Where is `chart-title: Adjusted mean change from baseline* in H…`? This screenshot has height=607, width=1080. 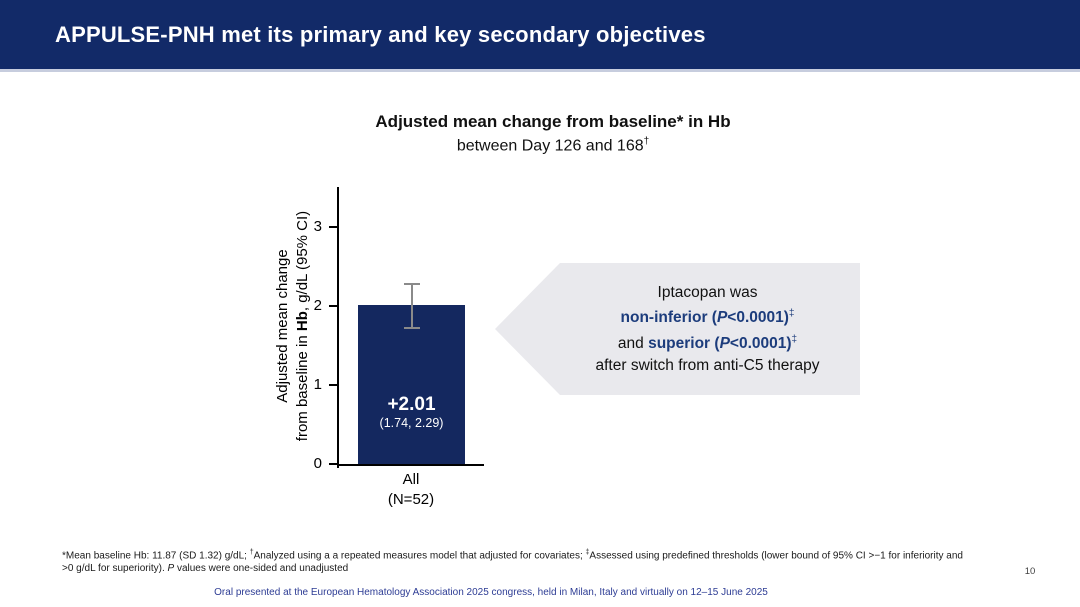
chart-title: Adjusted mean change from baseline* in H… is located at coordinates (553, 121).